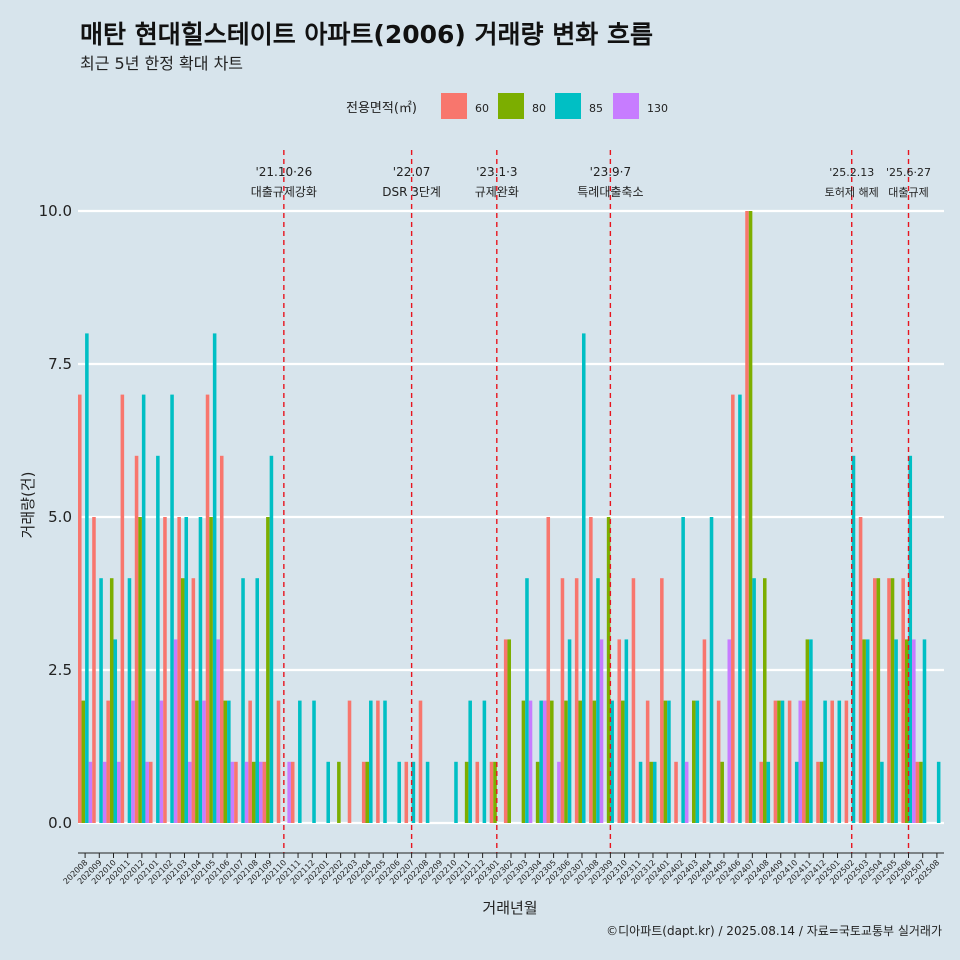 The height and width of the screenshot is (960, 960). Describe the element at coordinates (28, 505) in the screenshot. I see `y-axis-title: 거래량(건)` at that location.